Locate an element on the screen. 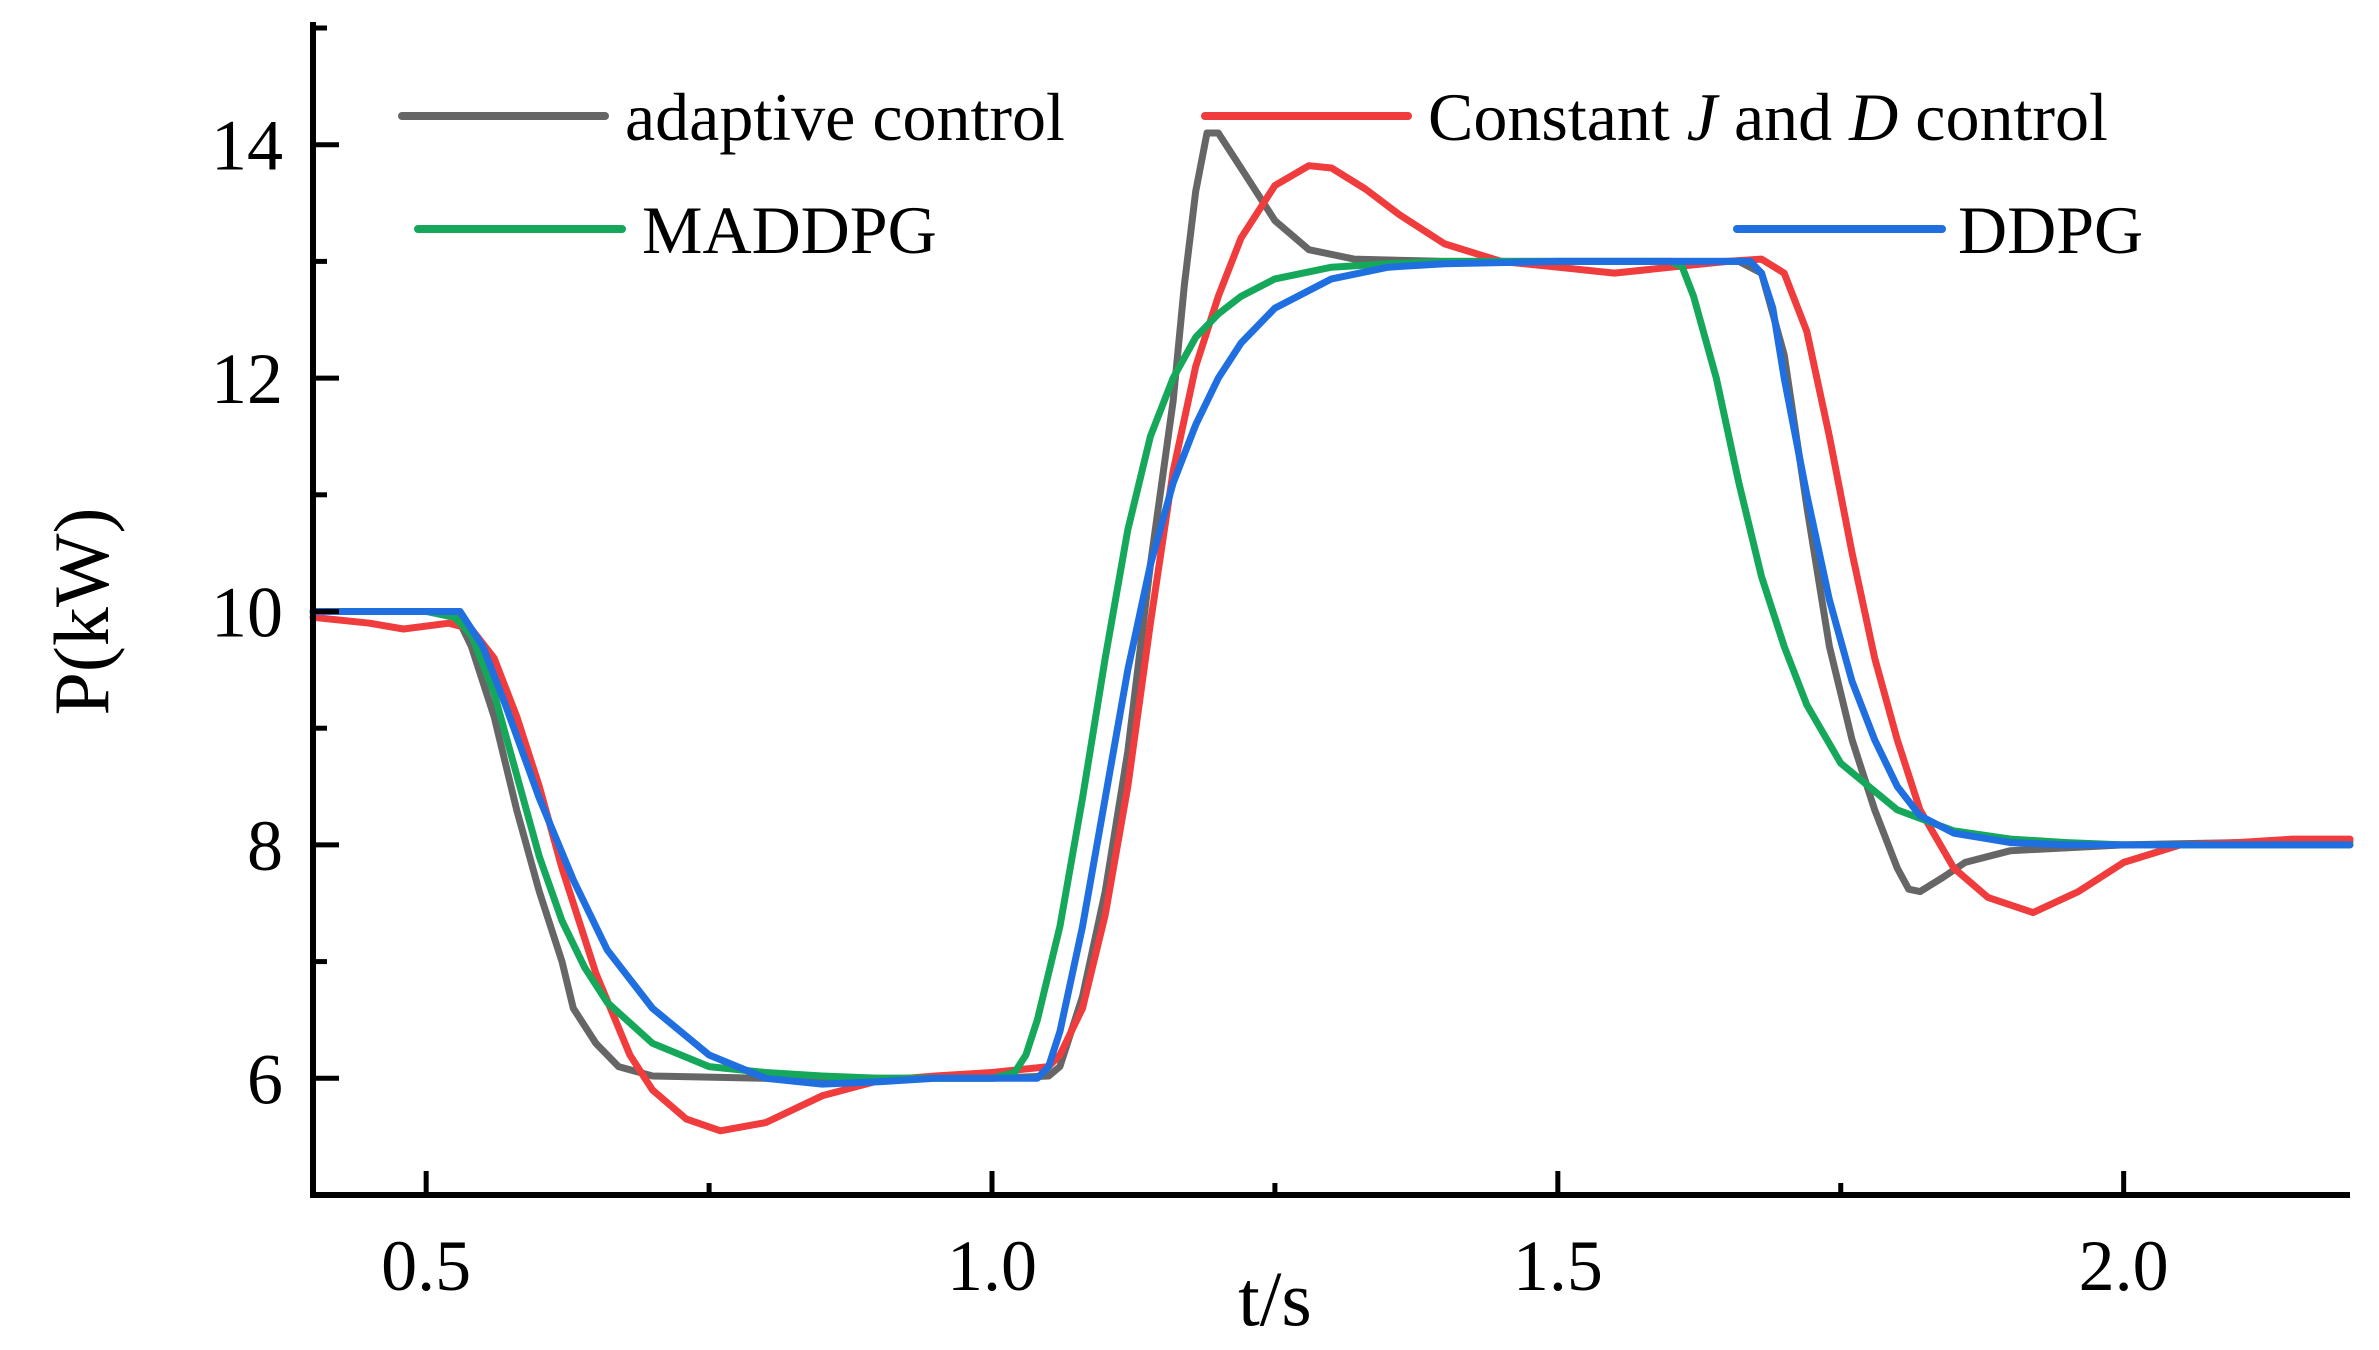 This screenshot has height=1350, width=2379. y-tick-label: 6 is located at coordinates (265, 1079).